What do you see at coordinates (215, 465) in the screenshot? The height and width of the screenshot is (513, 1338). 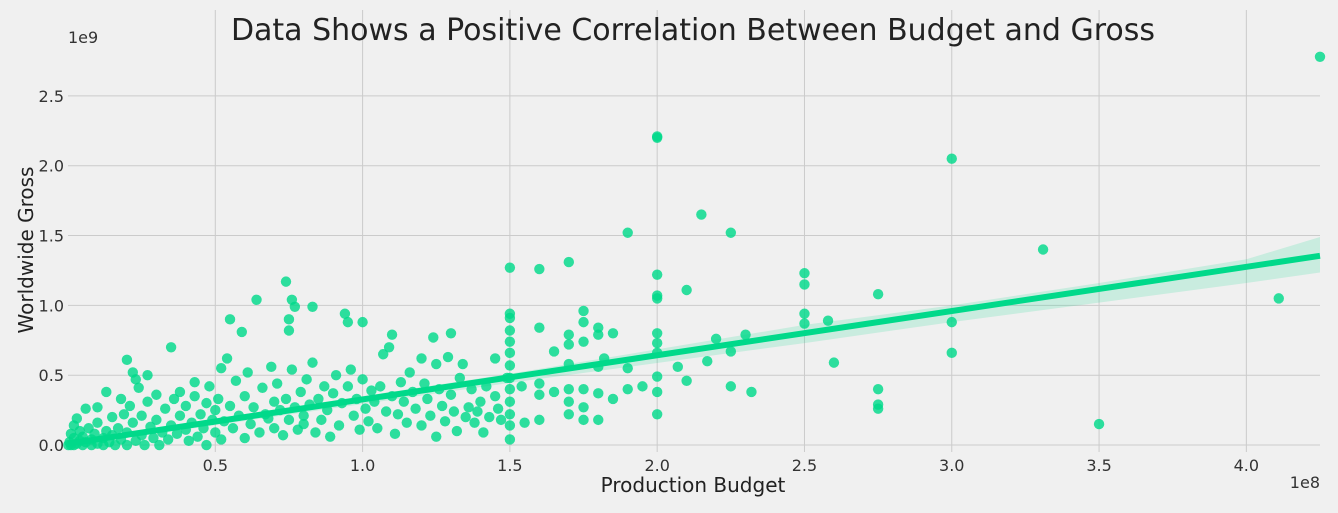 I see `x-tick-label: 0.5` at bounding box center [215, 465].